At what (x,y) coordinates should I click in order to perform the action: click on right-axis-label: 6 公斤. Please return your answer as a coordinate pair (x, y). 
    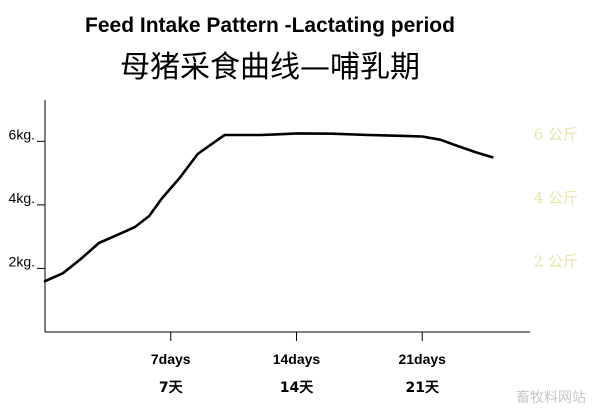
    Looking at the image, I should click on (556, 134).